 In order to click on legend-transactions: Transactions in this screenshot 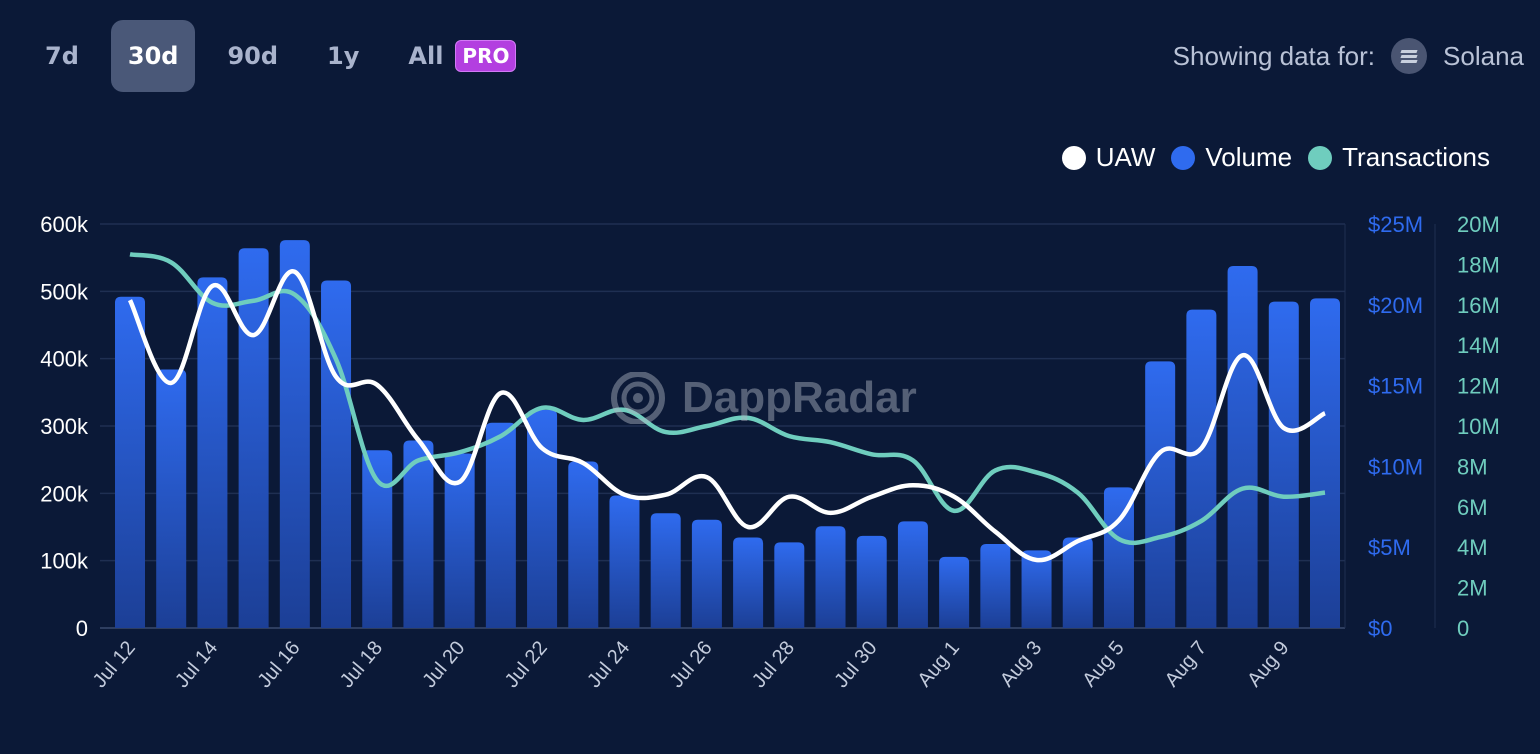, I will do `click(1399, 157)`.